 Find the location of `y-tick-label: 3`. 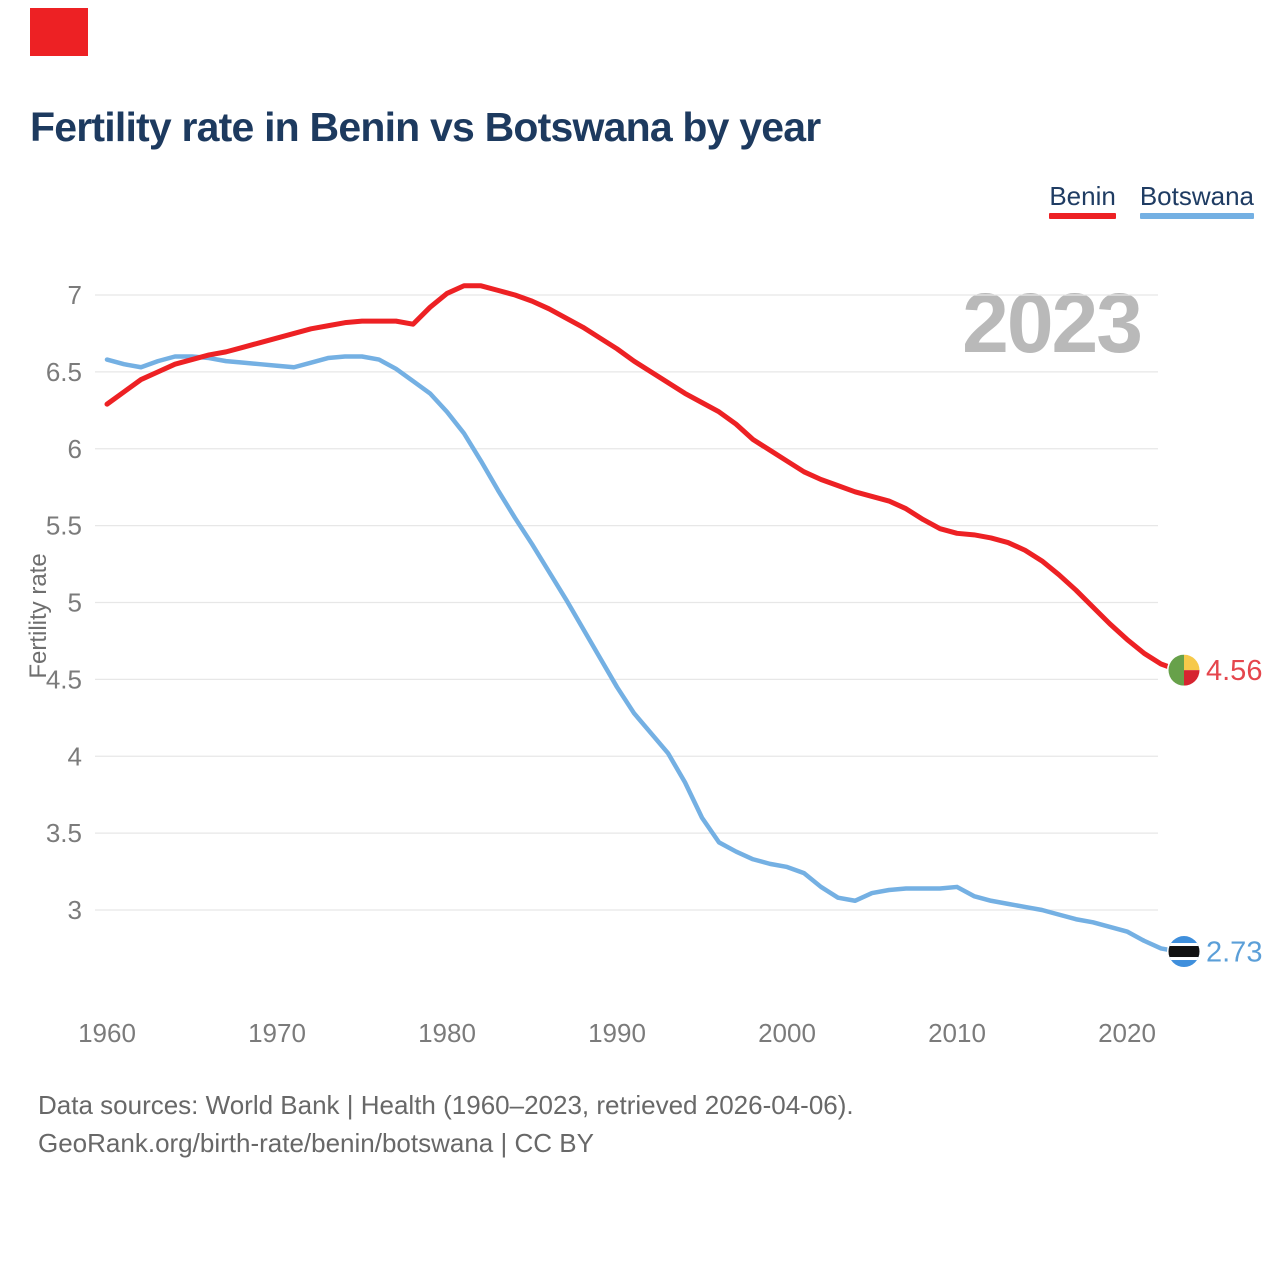

y-tick-label: 3 is located at coordinates (75, 910).